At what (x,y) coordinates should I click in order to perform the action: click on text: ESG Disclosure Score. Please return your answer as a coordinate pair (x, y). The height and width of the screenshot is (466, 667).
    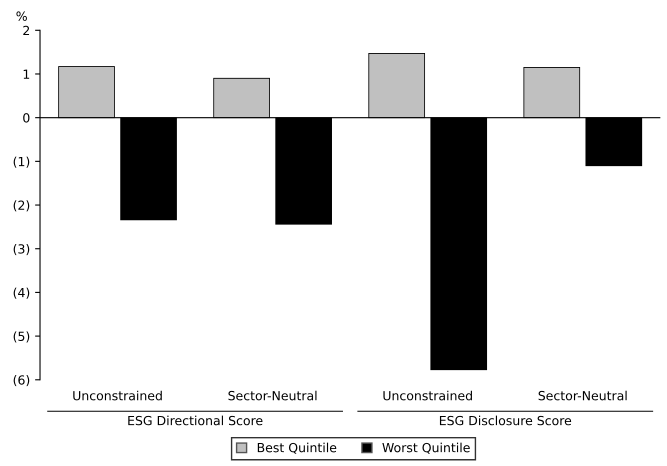
    Looking at the image, I should click on (506, 421).